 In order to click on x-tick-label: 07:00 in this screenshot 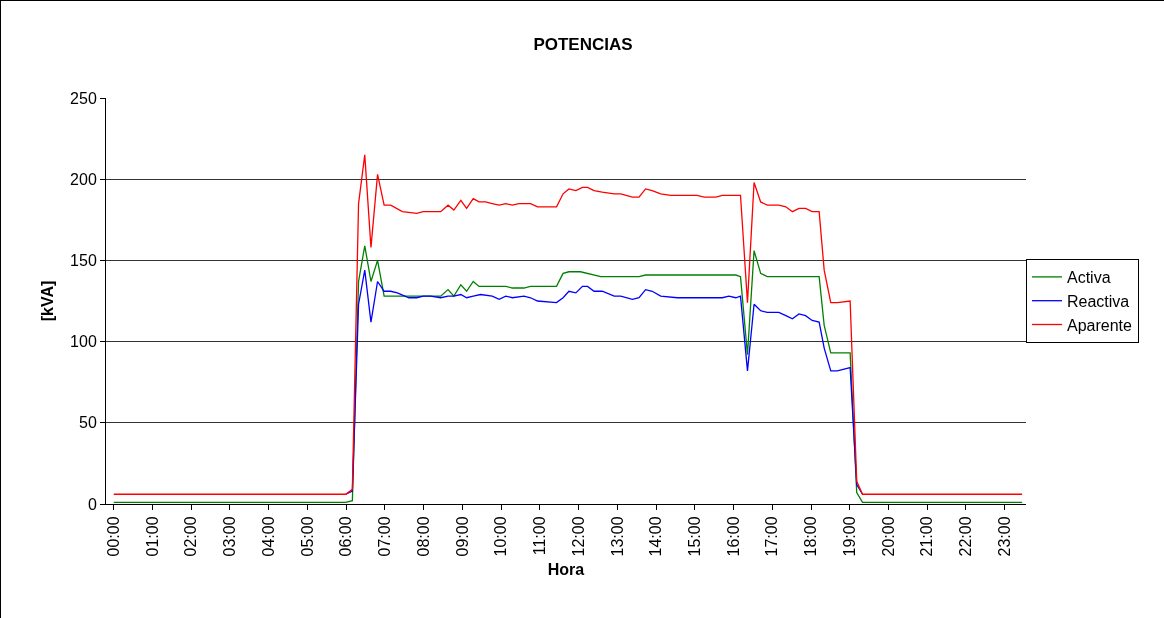, I will do `click(385, 536)`.